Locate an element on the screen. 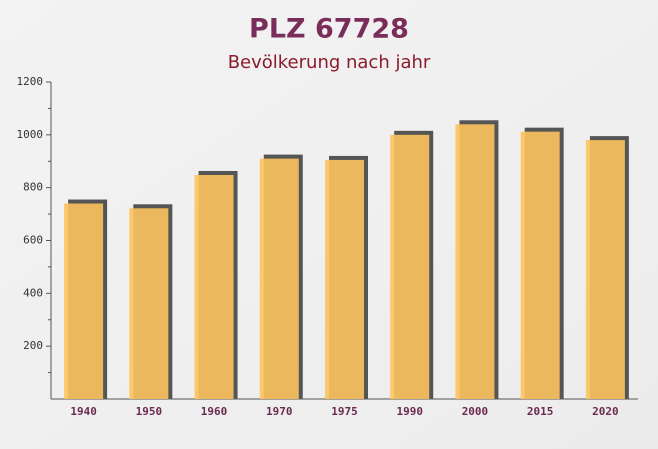 The width and height of the screenshot is (658, 449). chart-subtitle: Bevölkerung nach jahr is located at coordinates (329, 62).